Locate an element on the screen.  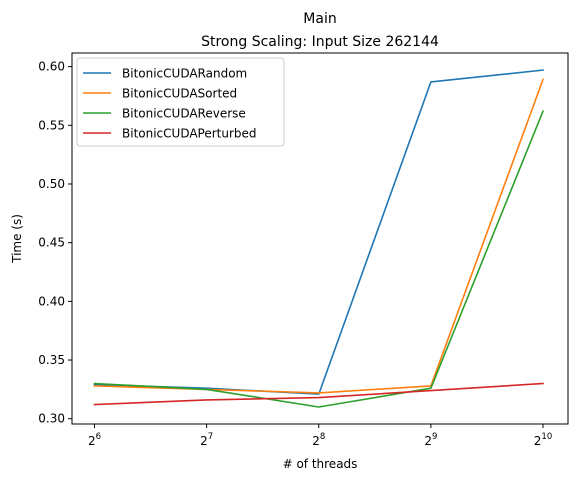
chart-subtitle: Strong Scaling: Input Size 262144 is located at coordinates (320, 42).